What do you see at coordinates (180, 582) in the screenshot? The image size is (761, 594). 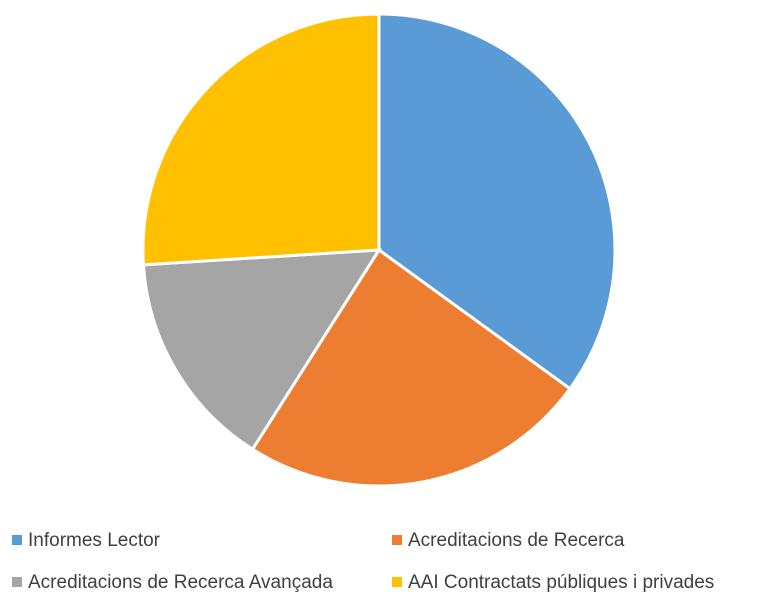 I see `legend-label: Acreditacions de Recerca Avançada` at bounding box center [180, 582].